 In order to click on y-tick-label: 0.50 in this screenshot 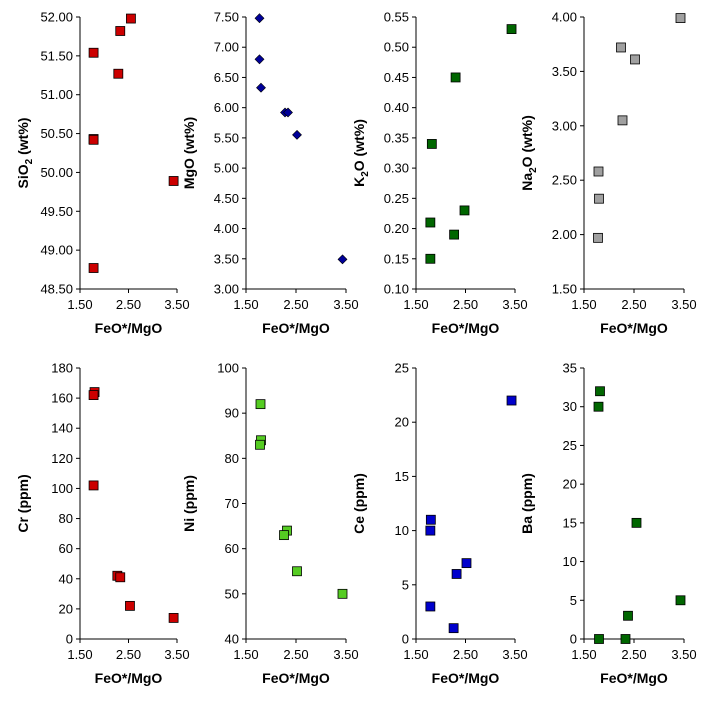, I will do `click(396, 47)`.